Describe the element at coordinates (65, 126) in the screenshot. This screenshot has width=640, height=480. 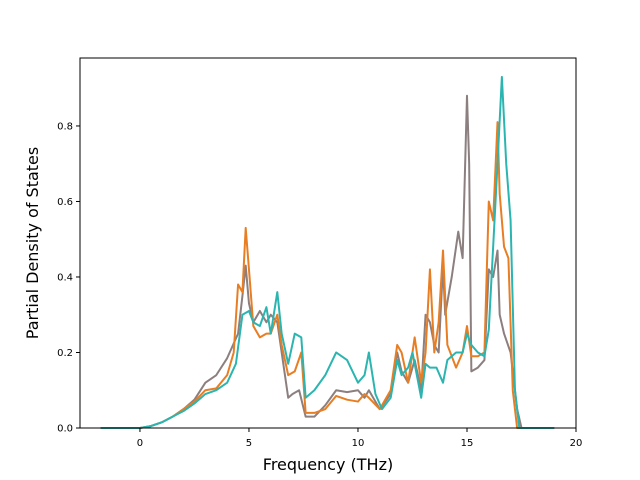
I see `y-tick-label: 0.8` at that location.